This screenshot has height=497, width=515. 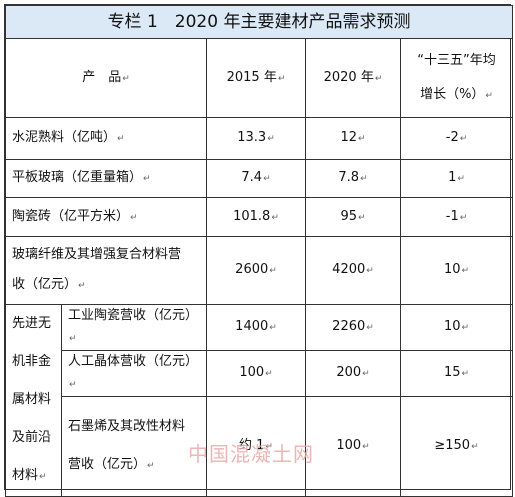 I want to click on table-row: 平板玻璃（亿重量箱）↵ 7.4↵ 7.8↵ 1↵, so click(x=259, y=178).